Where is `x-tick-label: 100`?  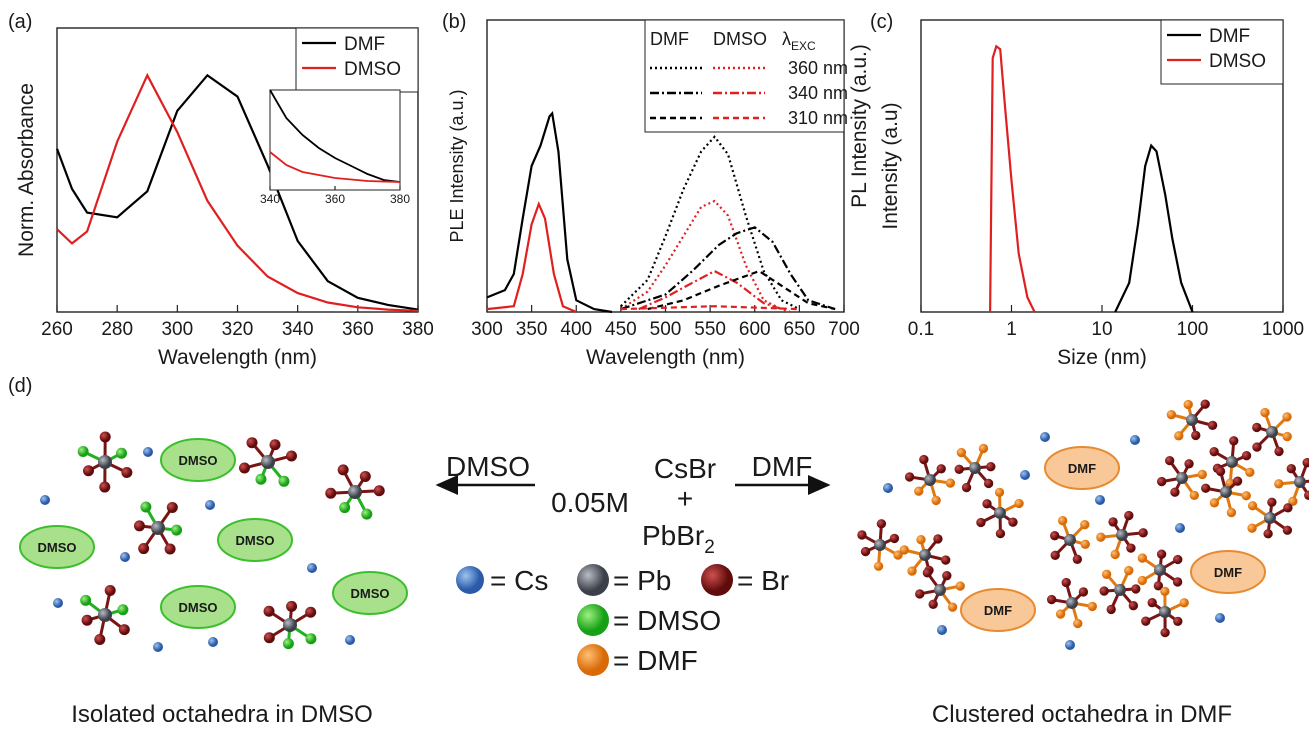 x-tick-label: 100 is located at coordinates (1193, 329).